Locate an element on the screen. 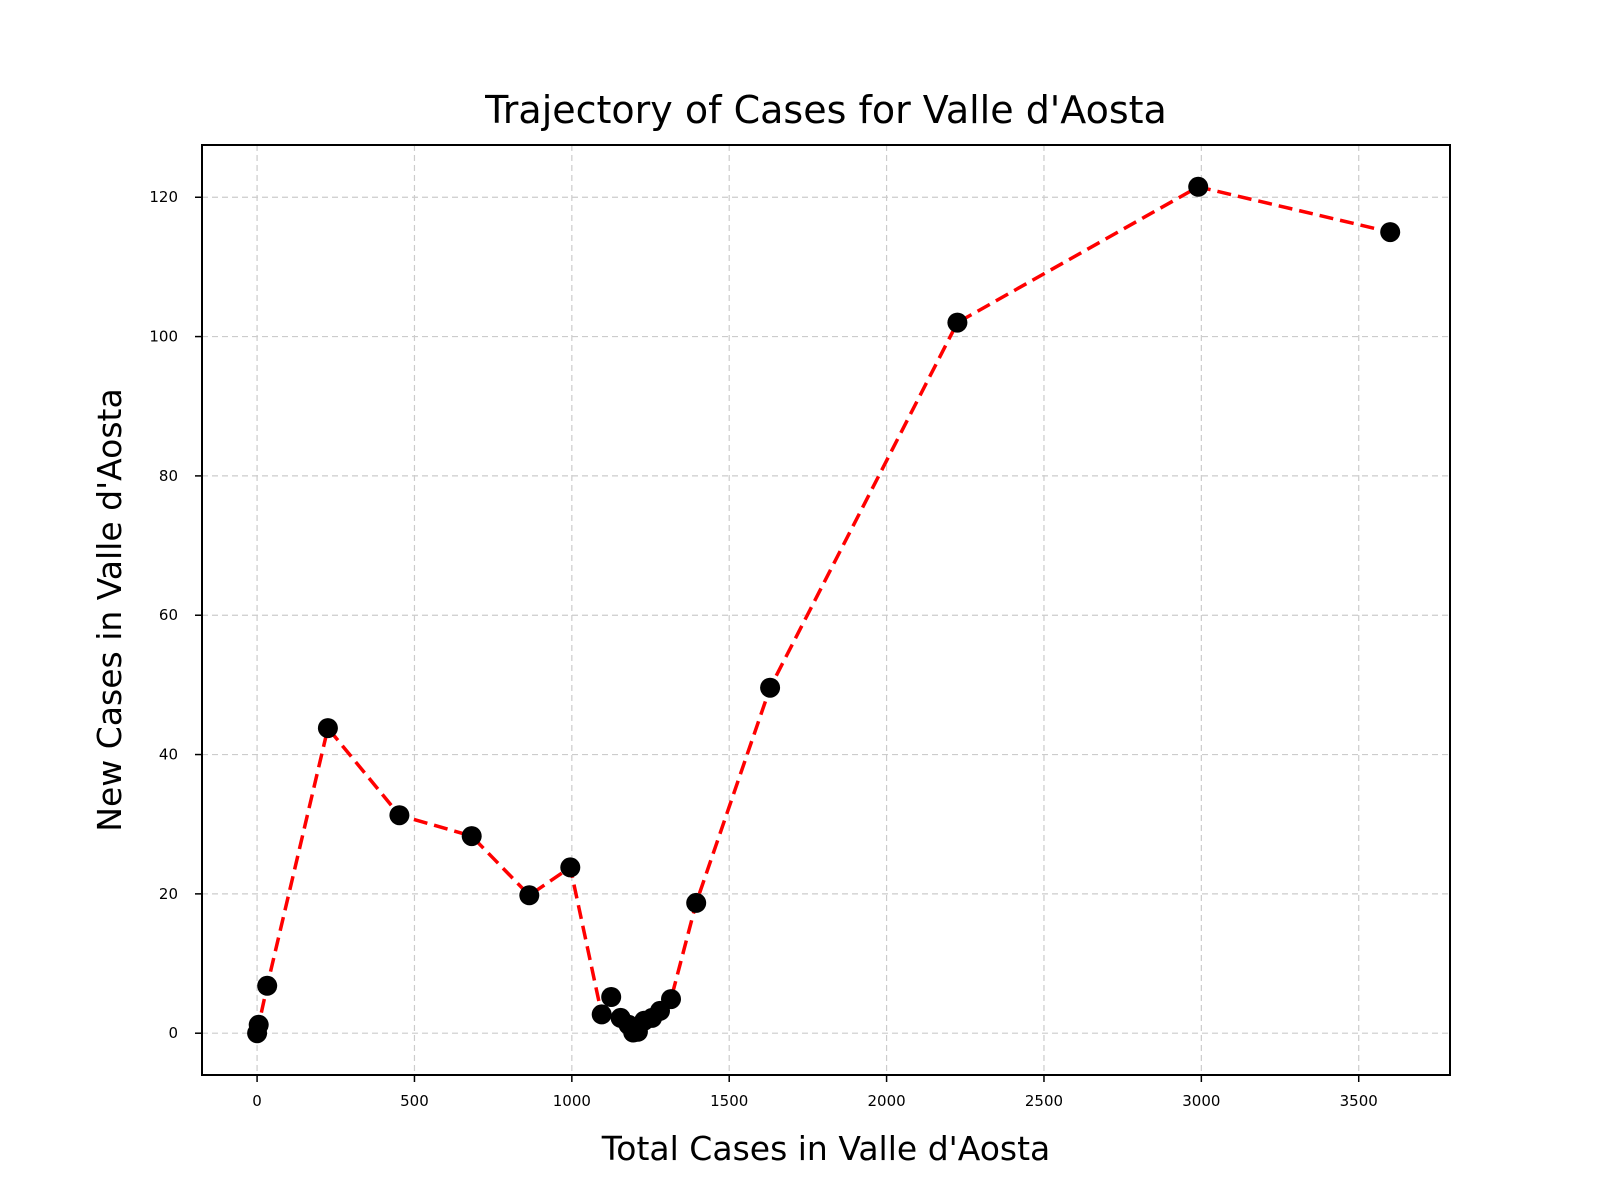 Image resolution: width=1600 pixels, height=1200 pixels. x-tick-label: 1000 is located at coordinates (572, 1101).